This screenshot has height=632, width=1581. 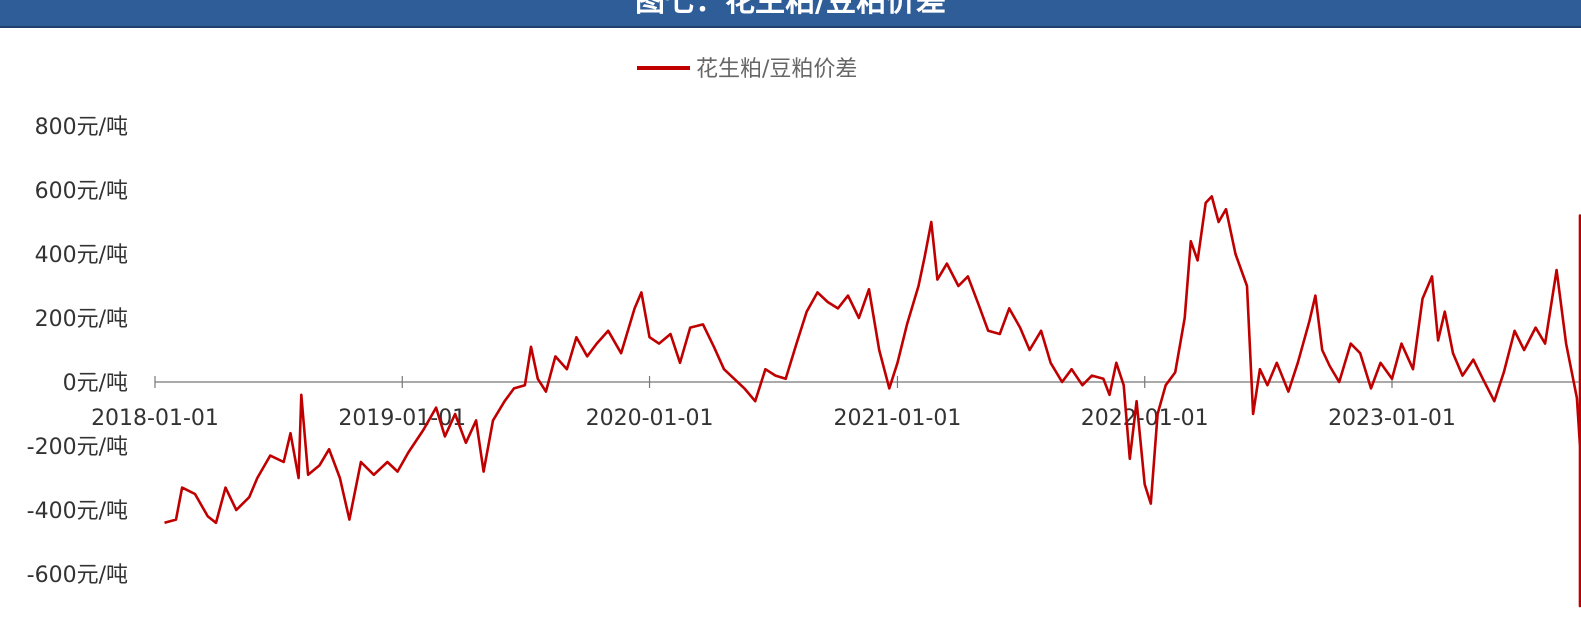 I want to click on legend-label: 花生粕/豆粕价差, so click(x=776, y=69).